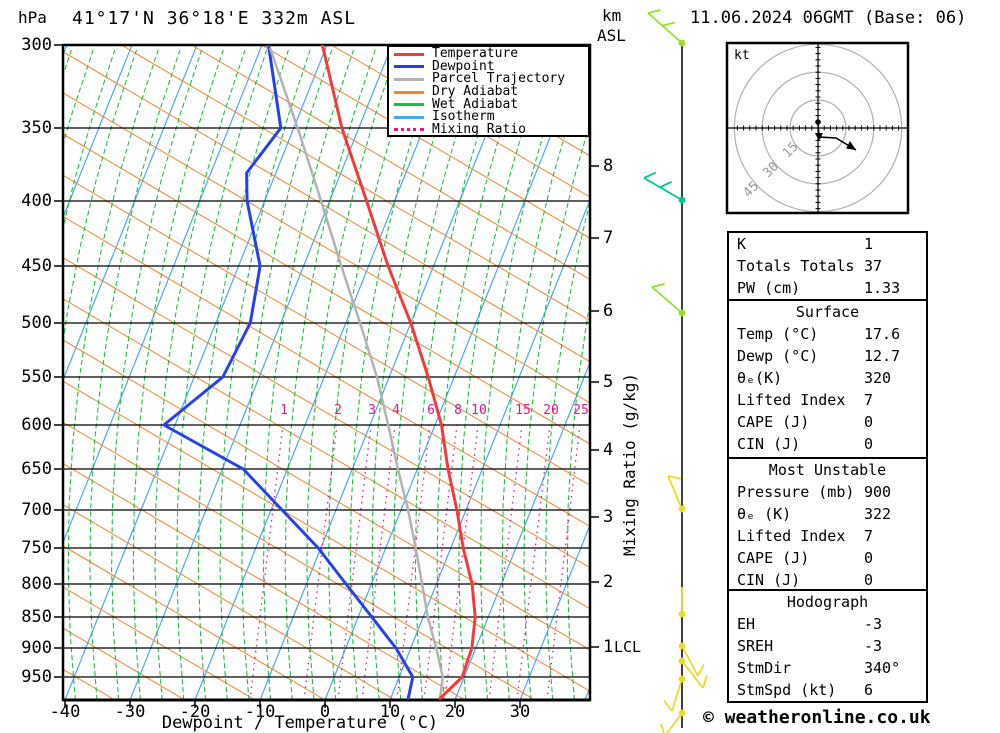 The image size is (1000, 733). Describe the element at coordinates (488, 117) in the screenshot. I see `legend-item: Isotherm` at that location.